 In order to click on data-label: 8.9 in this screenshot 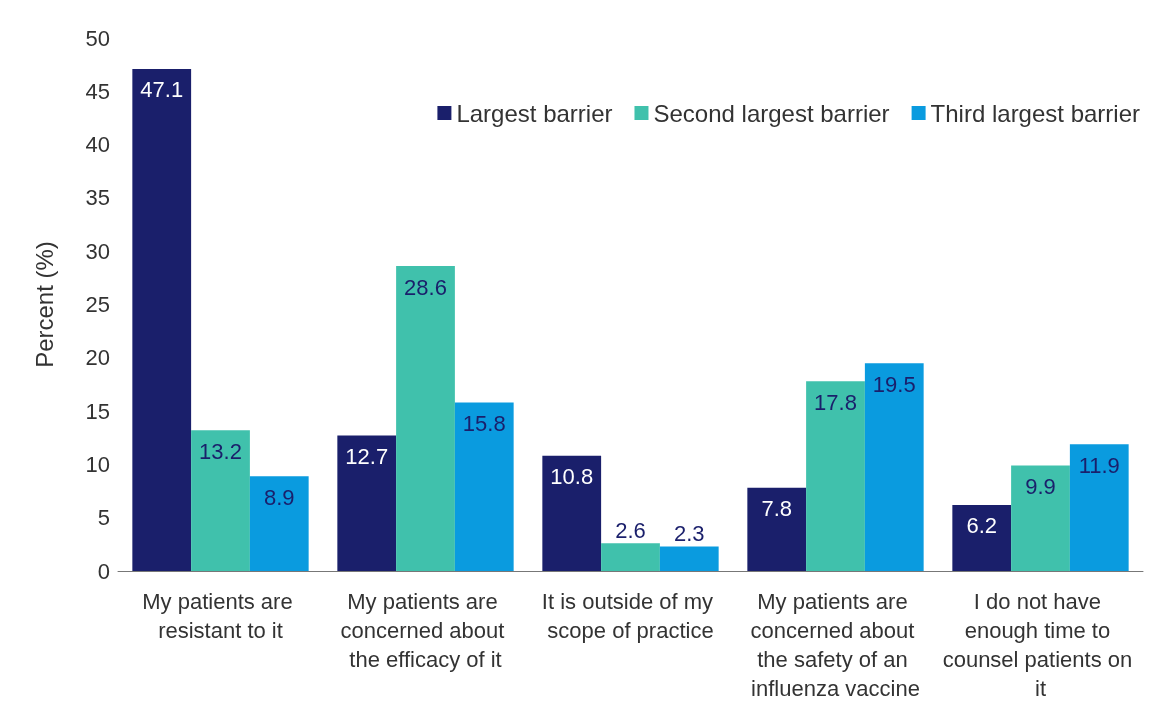, I will do `click(279, 497)`.